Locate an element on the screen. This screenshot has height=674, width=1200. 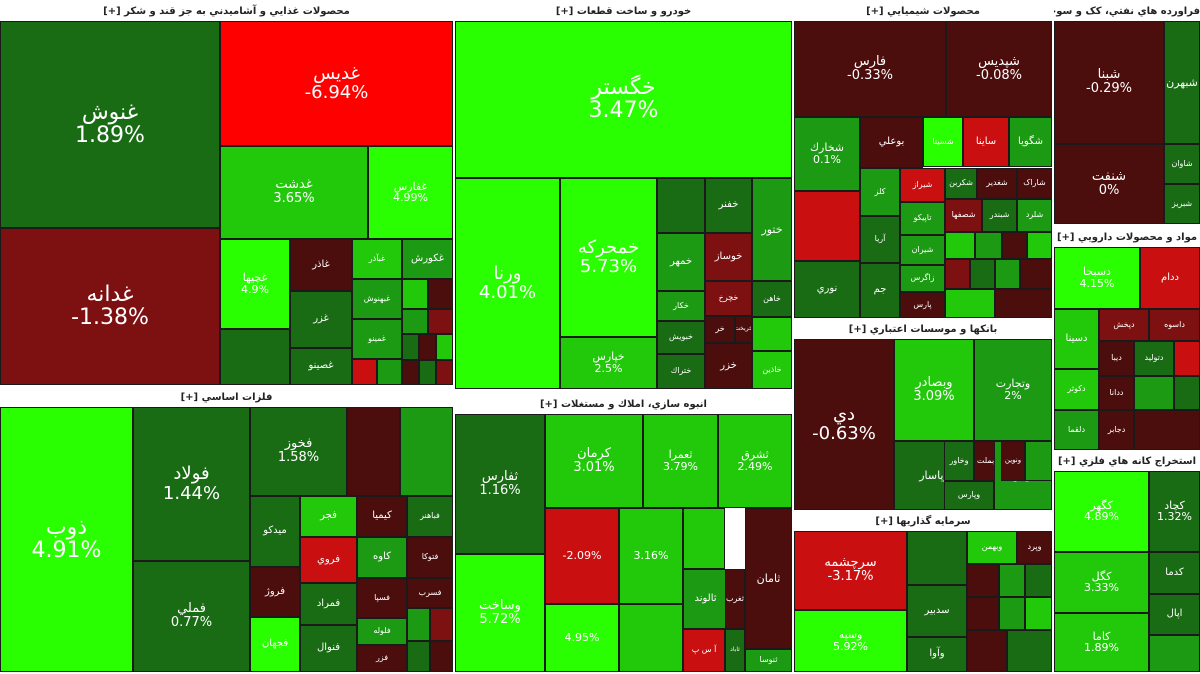
stock-tile: سدبير is located at coordinates (937, 611).